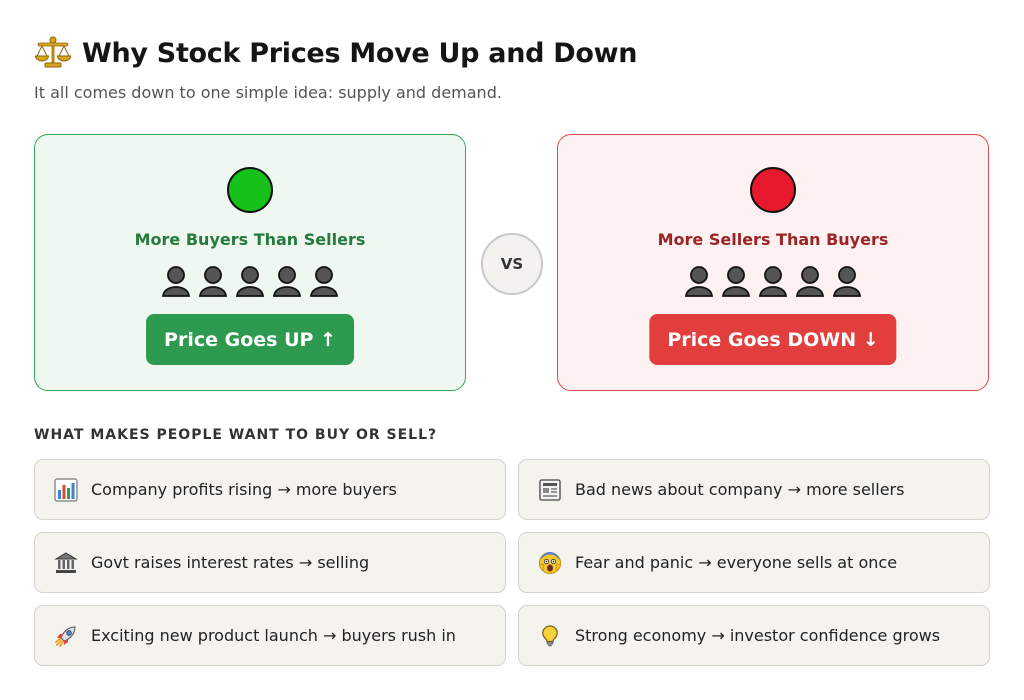  I want to click on price-down-button: Price Goes DOWN ↓, so click(773, 339).